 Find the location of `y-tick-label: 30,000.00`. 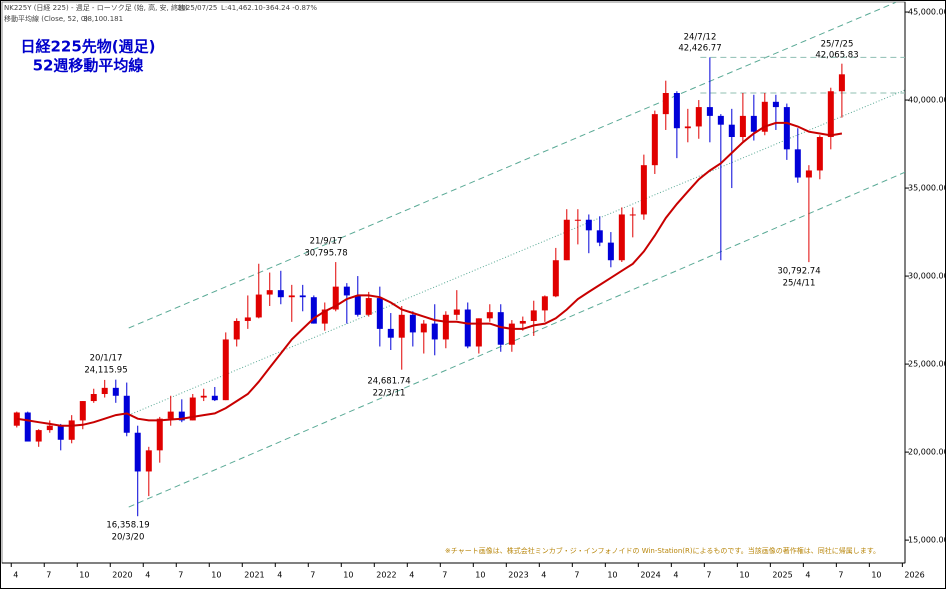

y-tick-label: 30,000.00 is located at coordinates (927, 276).